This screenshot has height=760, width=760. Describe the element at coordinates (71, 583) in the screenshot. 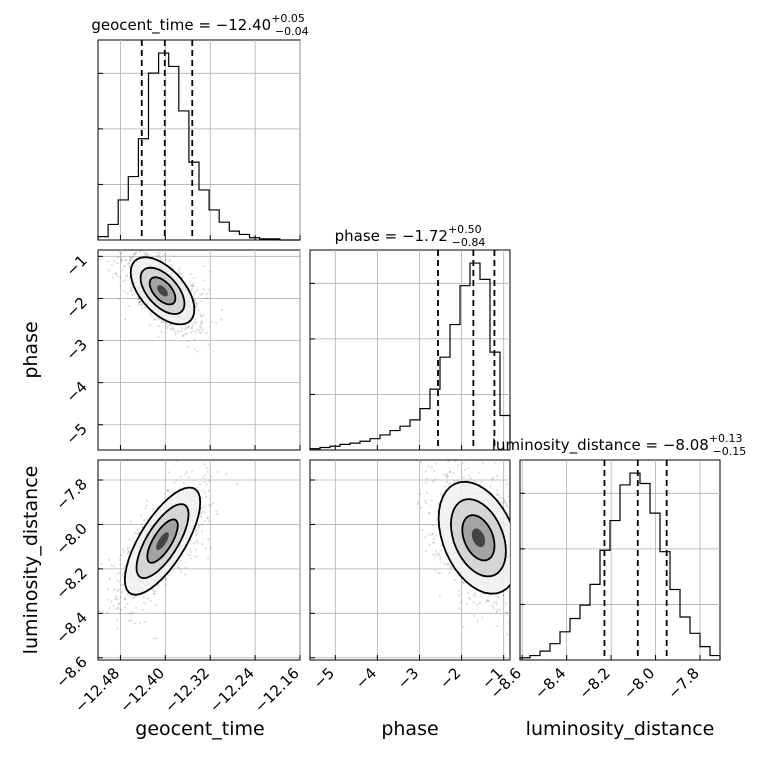

I see `y-tick-label: −8.2` at that location.